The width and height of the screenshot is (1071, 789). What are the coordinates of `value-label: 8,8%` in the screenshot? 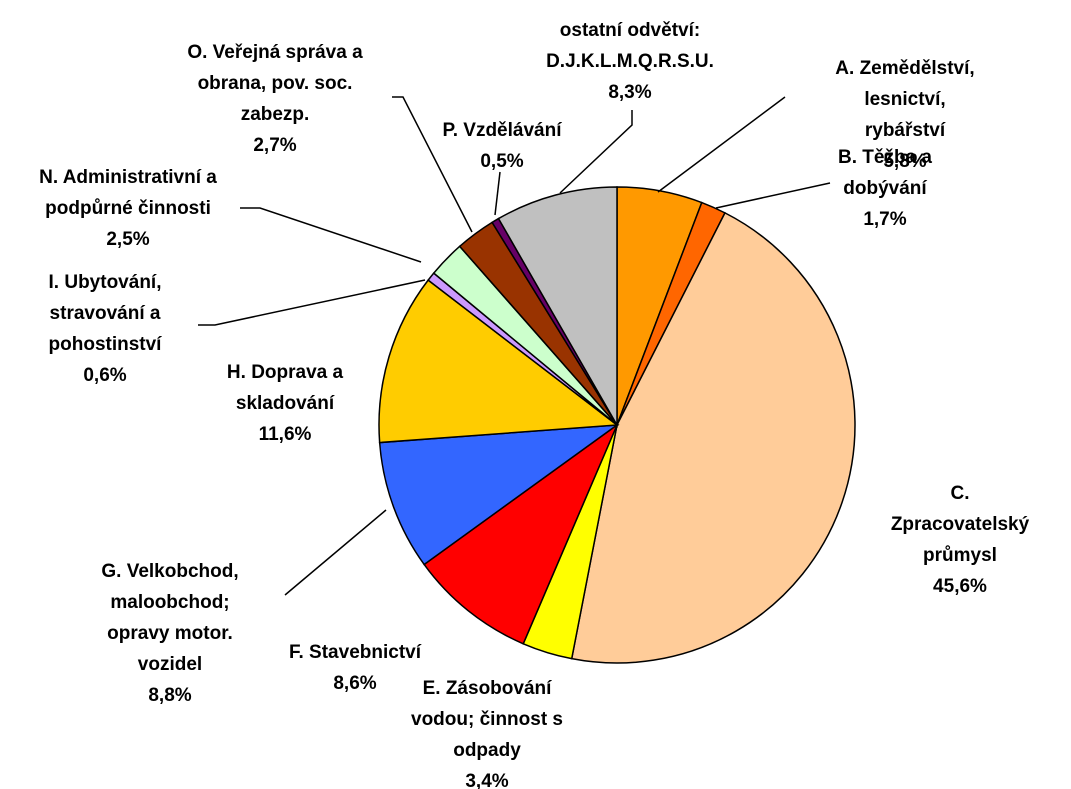 It's located at (170, 695).